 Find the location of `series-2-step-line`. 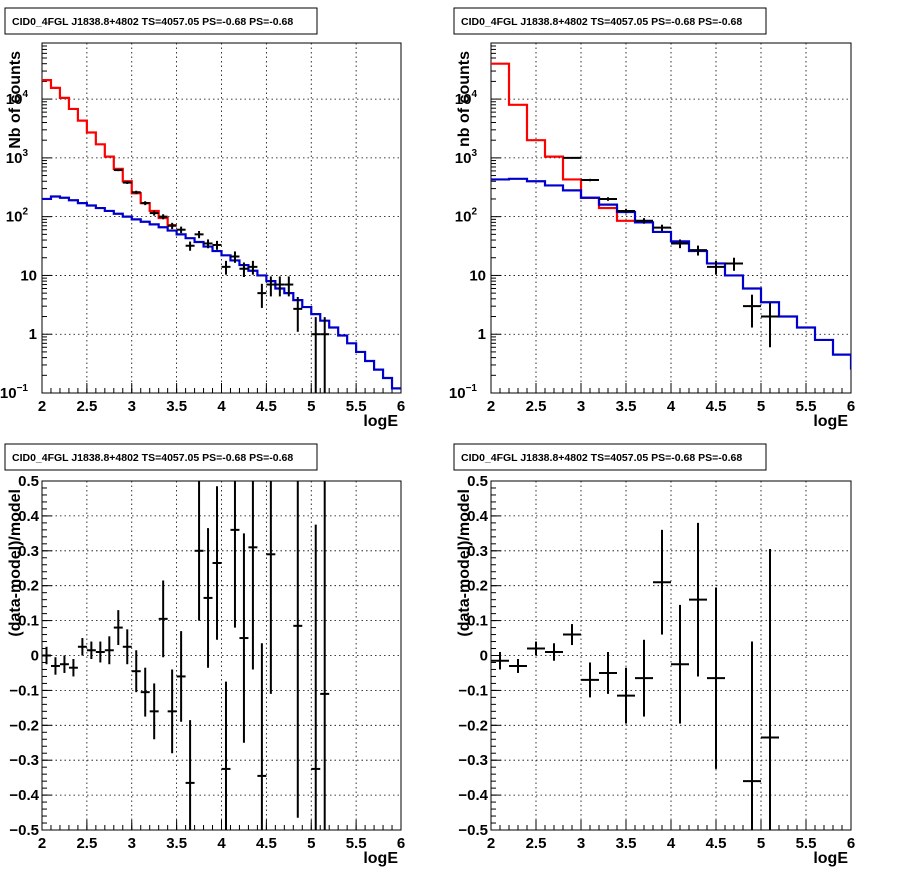

series-2-step-line is located at coordinates (221, 292).